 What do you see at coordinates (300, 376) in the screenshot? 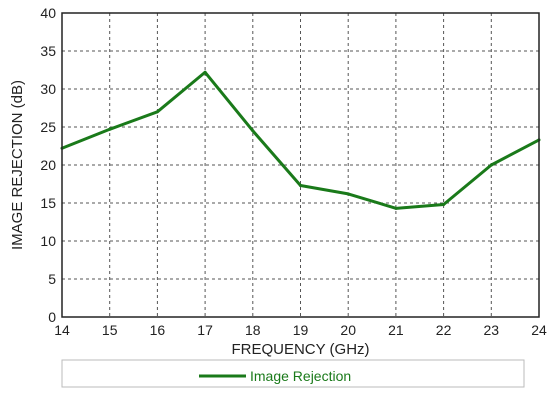
I see `legend-label: Image Rejection` at bounding box center [300, 376].